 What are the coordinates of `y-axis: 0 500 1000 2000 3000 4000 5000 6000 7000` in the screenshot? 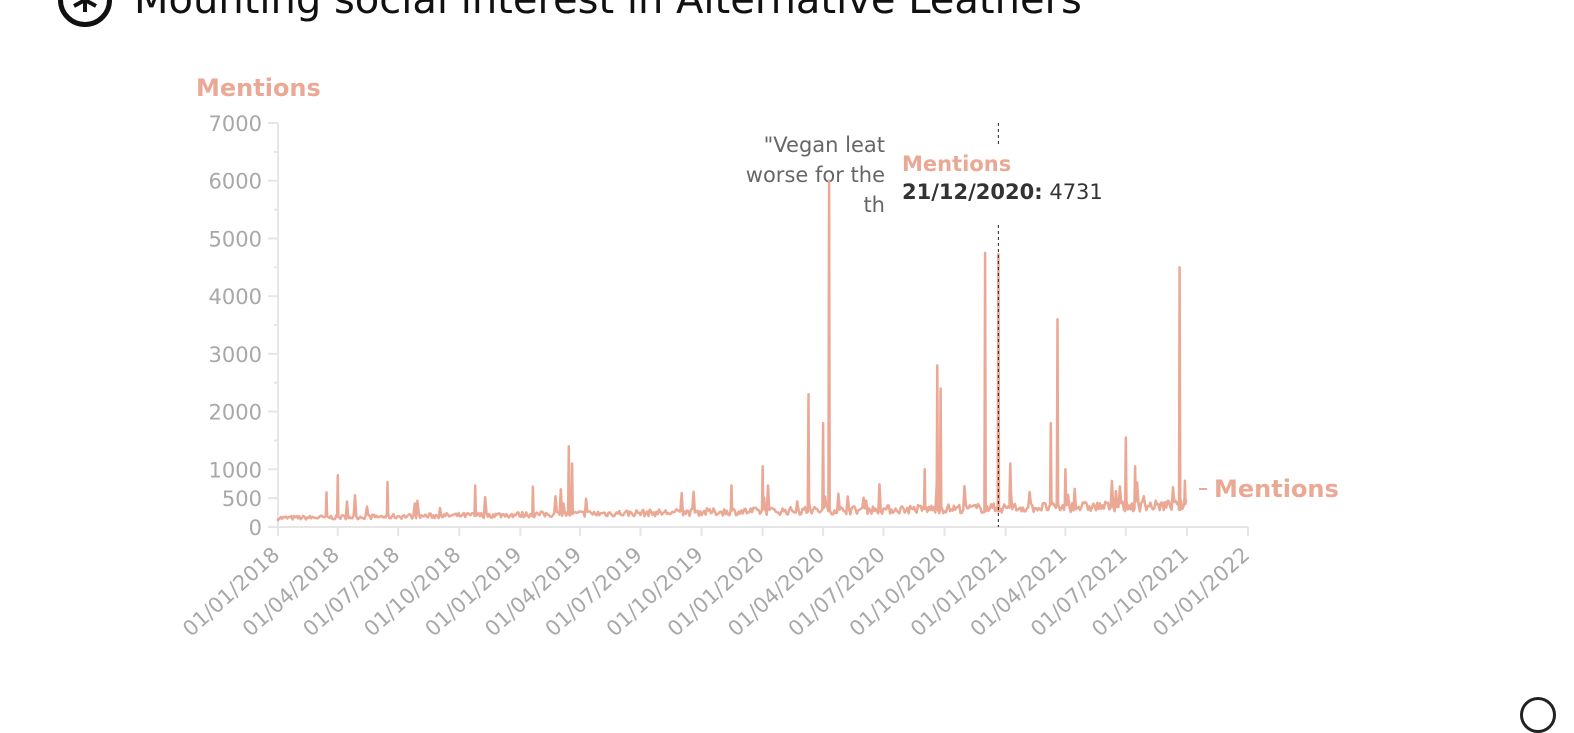 It's located at (244, 326).